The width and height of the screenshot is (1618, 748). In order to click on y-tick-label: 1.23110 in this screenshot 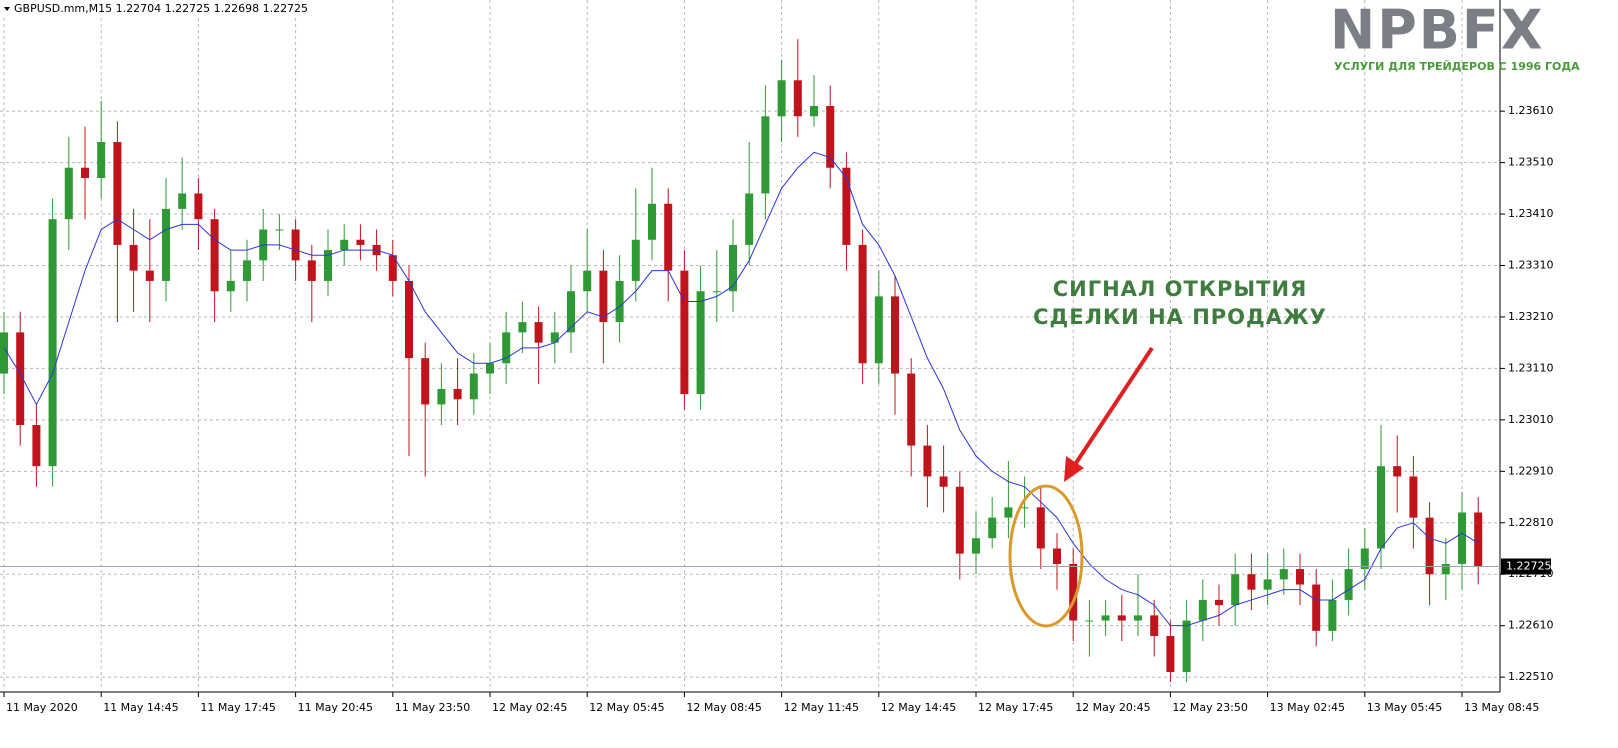, I will do `click(1531, 367)`.